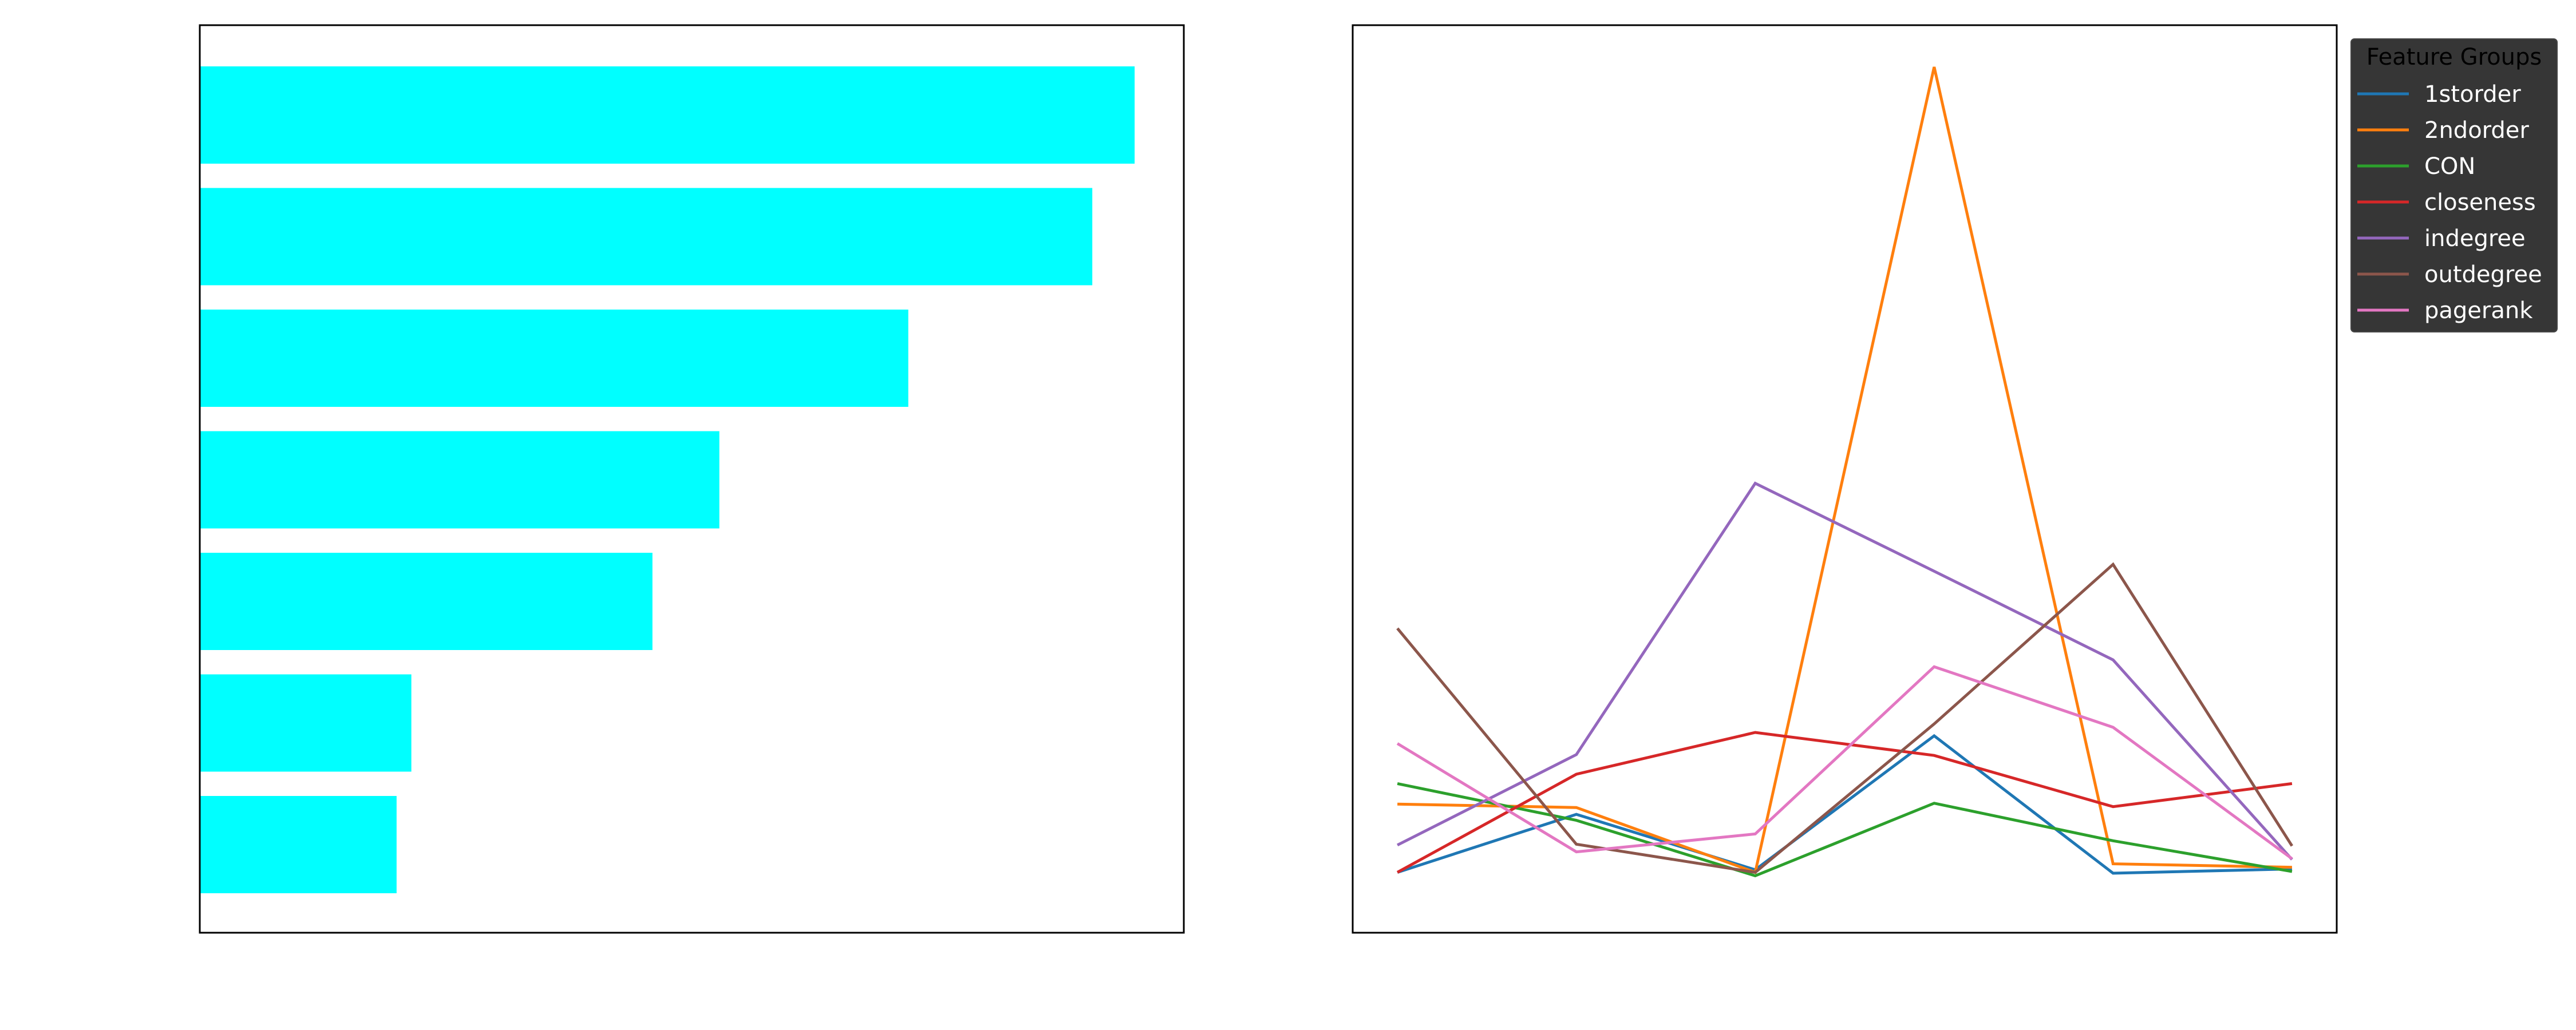 The height and width of the screenshot is (1030, 2576). I want to click on series-line-outdegree, so click(1845, 718).